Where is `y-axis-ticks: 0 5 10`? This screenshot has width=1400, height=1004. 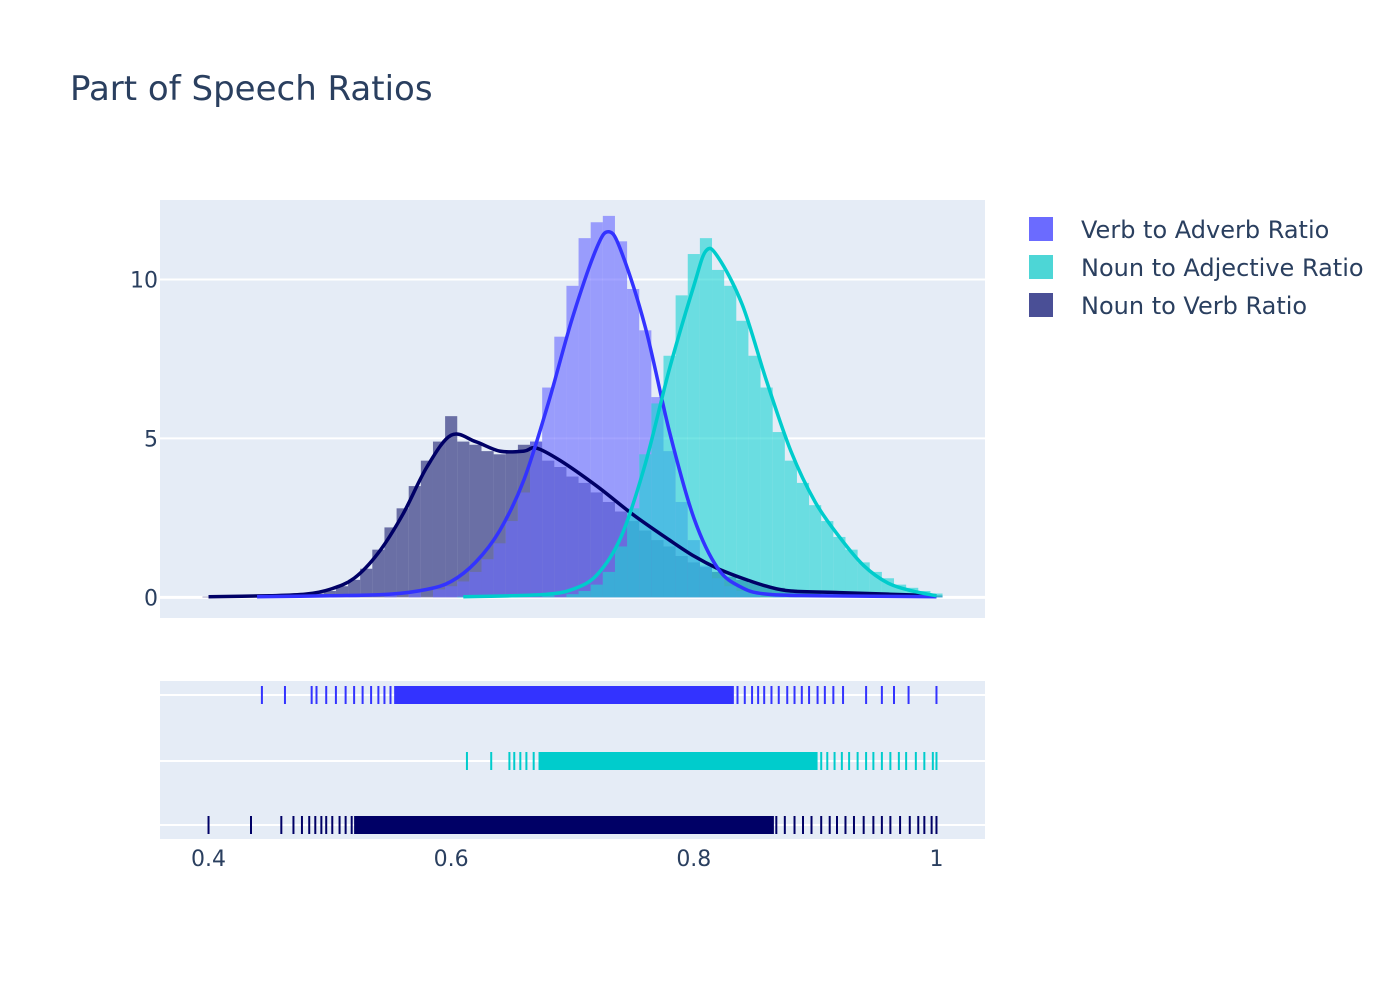 y-axis-ticks: 0 5 10 is located at coordinates (144, 439).